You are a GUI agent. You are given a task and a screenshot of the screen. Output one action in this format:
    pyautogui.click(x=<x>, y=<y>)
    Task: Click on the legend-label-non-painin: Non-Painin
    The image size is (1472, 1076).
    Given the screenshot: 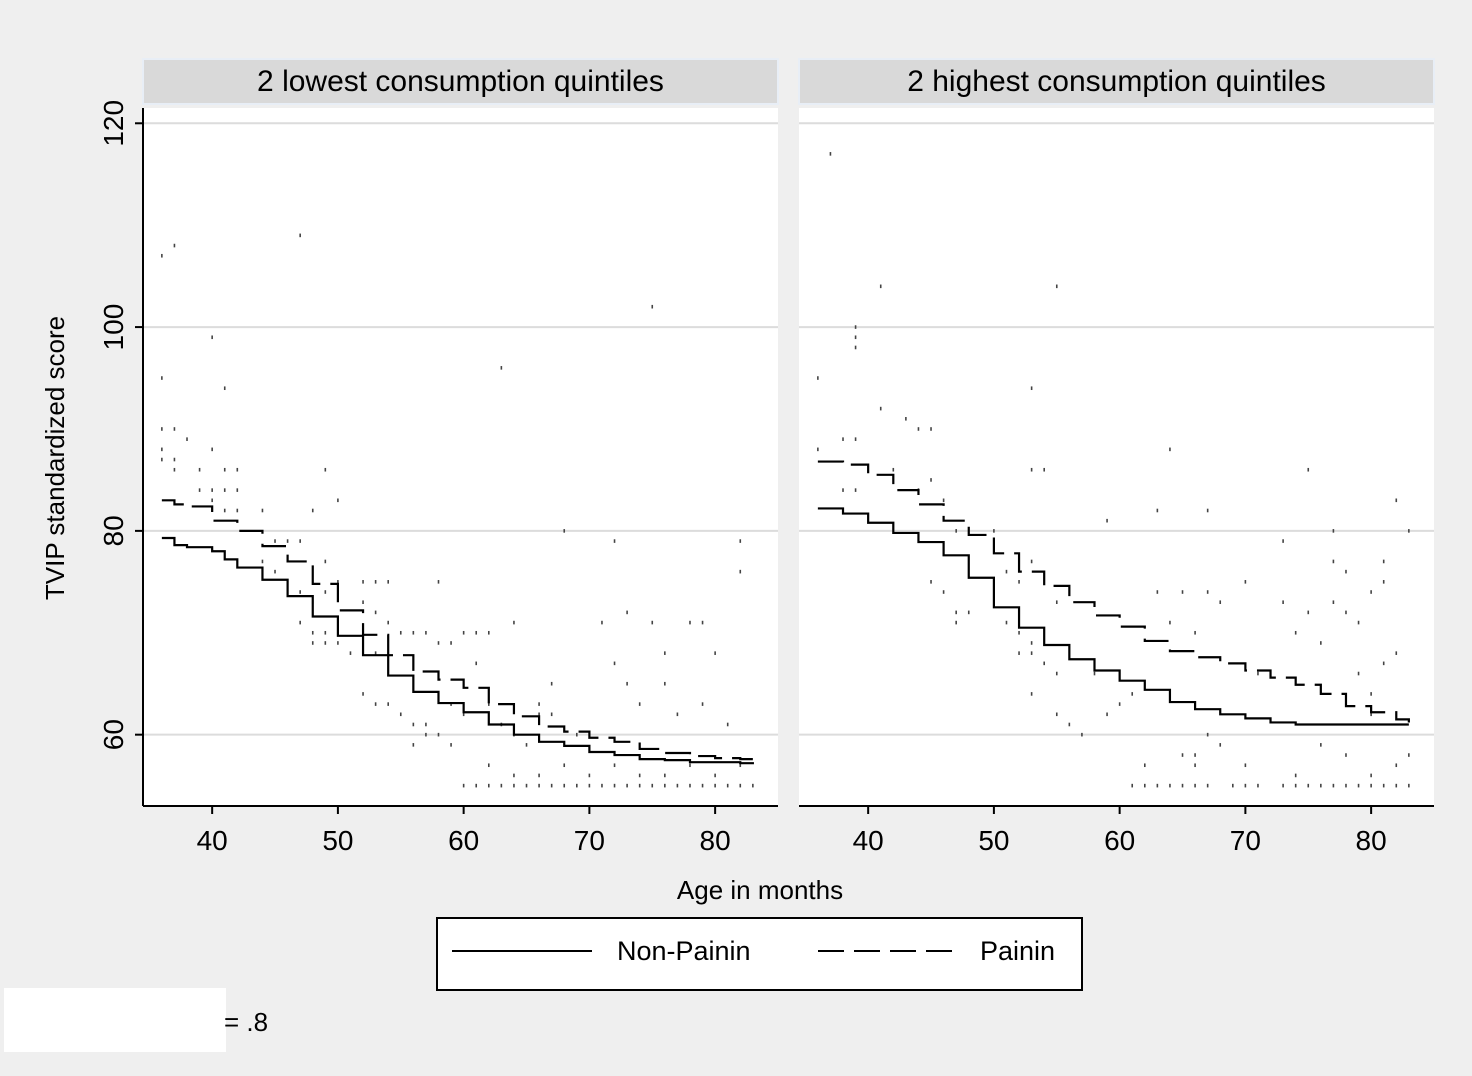 What is the action you would take?
    pyautogui.click(x=684, y=951)
    